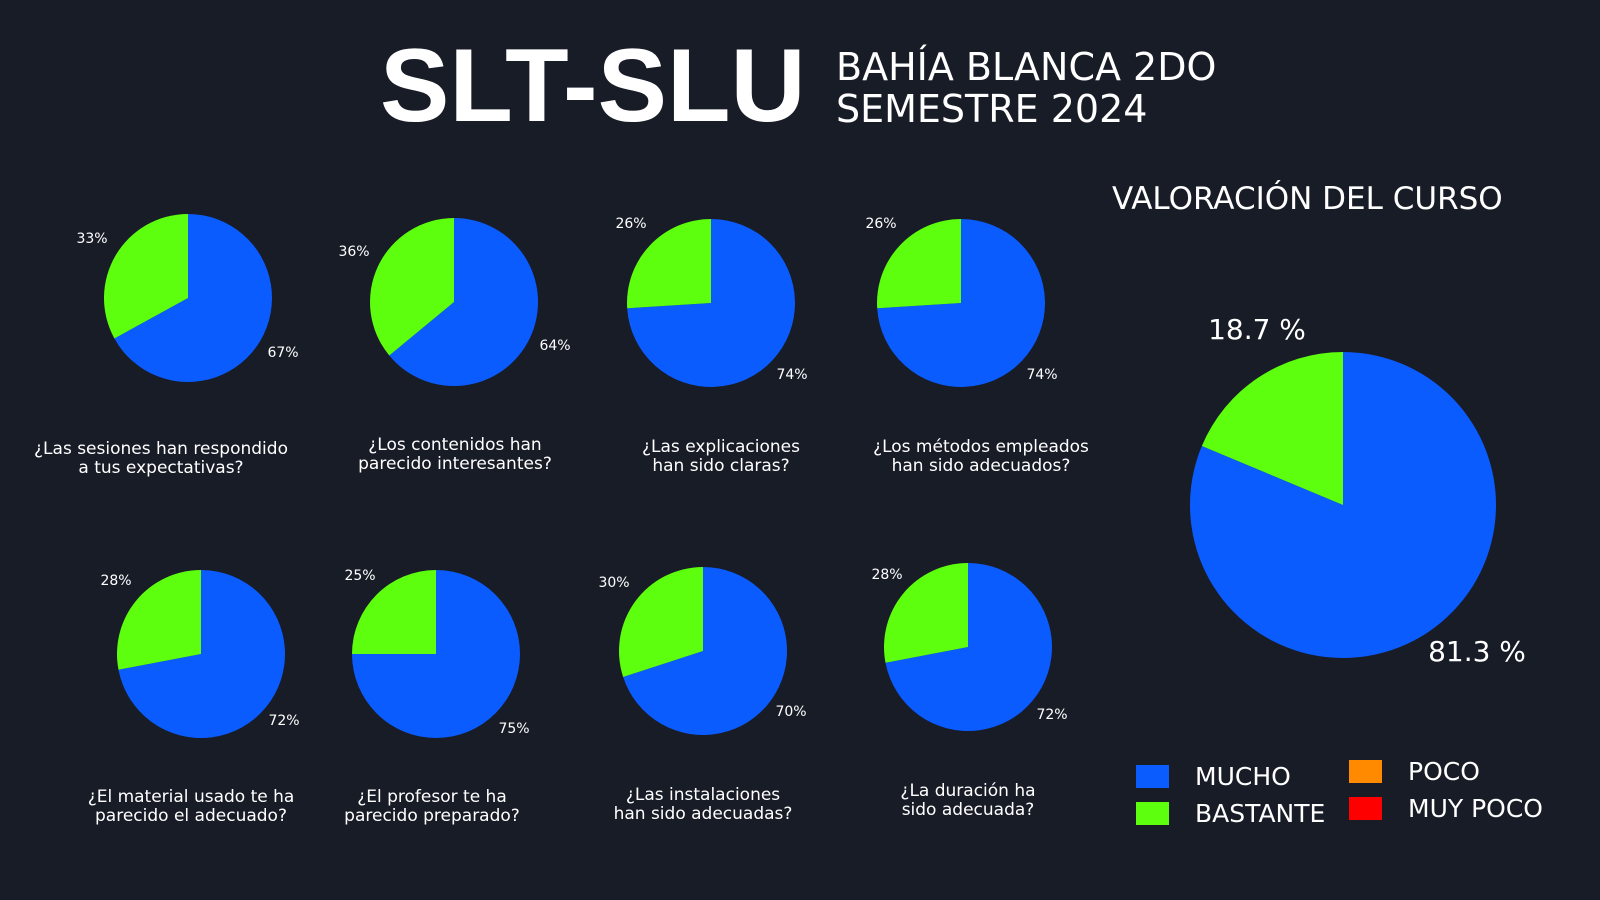 This screenshot has width=1600, height=900. I want to click on pie-7-slice-bastante, so click(660, 622).